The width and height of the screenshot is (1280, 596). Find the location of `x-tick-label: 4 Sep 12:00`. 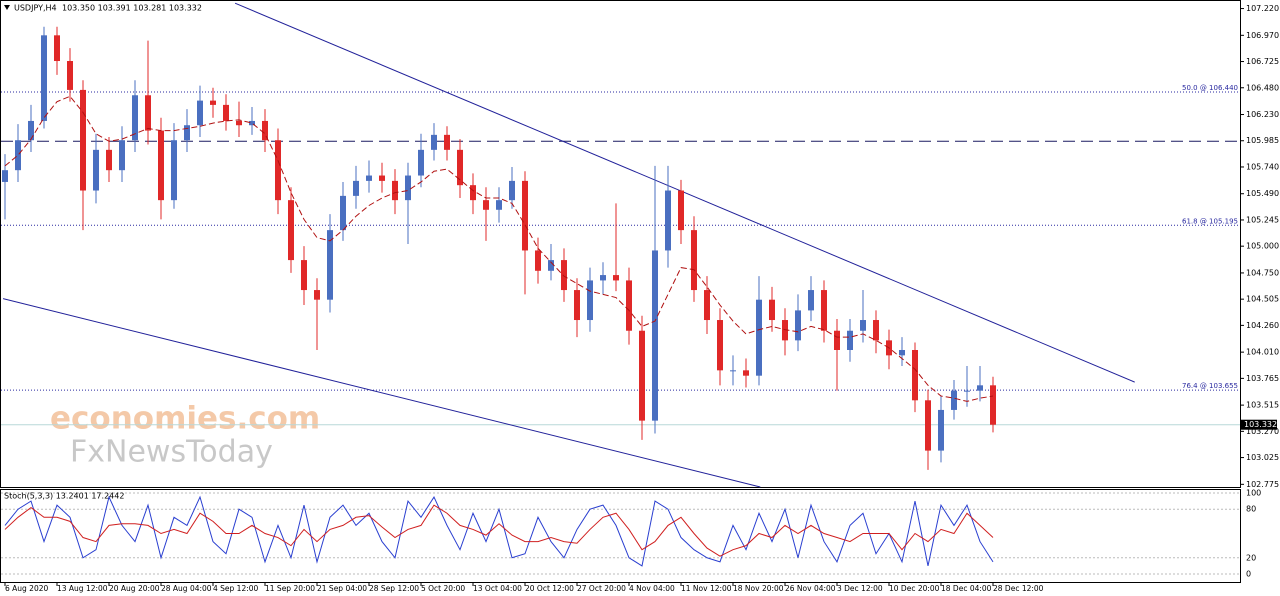

x-tick-label: 4 Sep 12:00 is located at coordinates (236, 588).